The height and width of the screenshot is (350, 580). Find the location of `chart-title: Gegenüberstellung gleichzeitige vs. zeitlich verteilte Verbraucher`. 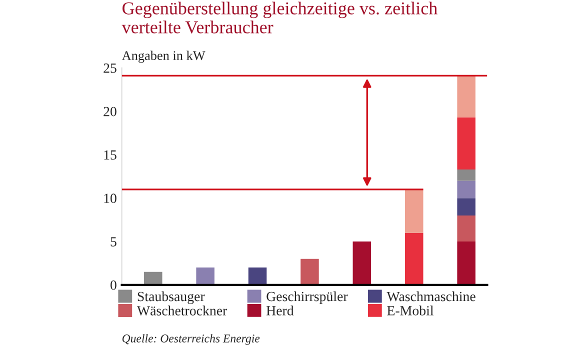

chart-title: Gegenüberstellung gleichzeitige vs. zeitlich verteilte Verbraucher is located at coordinates (280, 18).